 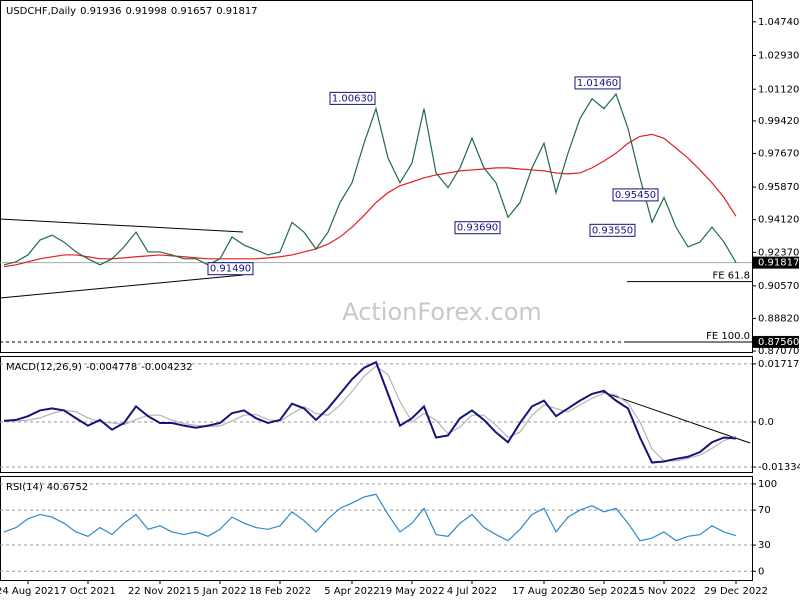 I want to click on annotation-label: 1.00630, so click(x=352, y=98).